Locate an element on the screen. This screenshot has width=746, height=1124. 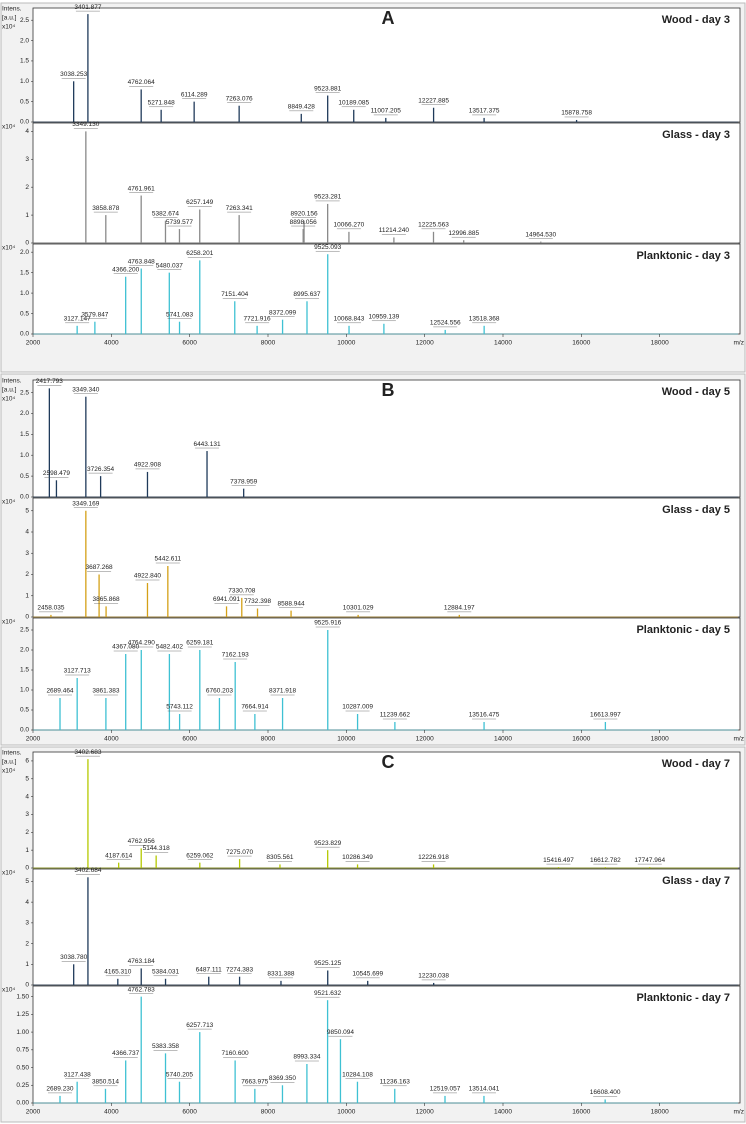
y-tick-label: 6 is located at coordinates (27, 761).